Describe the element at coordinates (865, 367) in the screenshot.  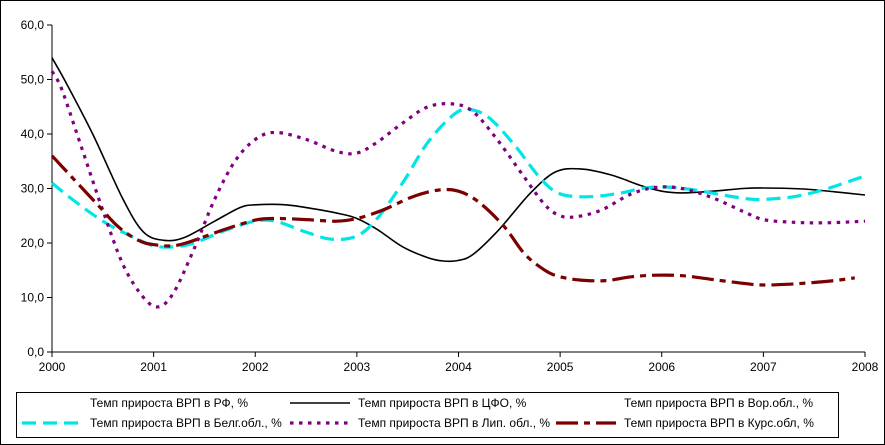
I see `x-tick-label: 2008` at that location.